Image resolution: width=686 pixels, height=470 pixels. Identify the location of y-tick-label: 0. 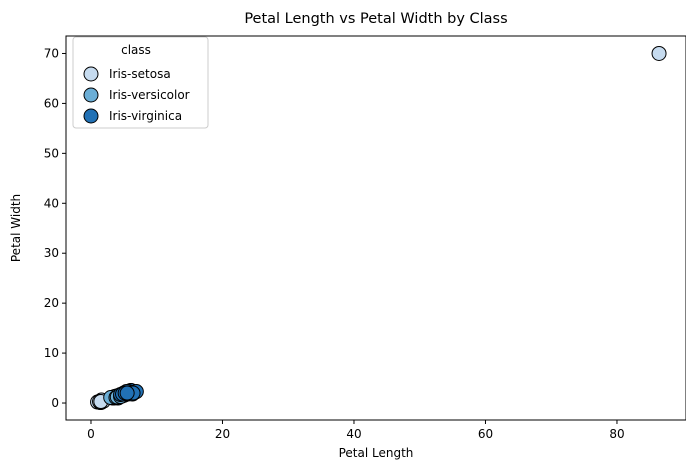
(55, 403).